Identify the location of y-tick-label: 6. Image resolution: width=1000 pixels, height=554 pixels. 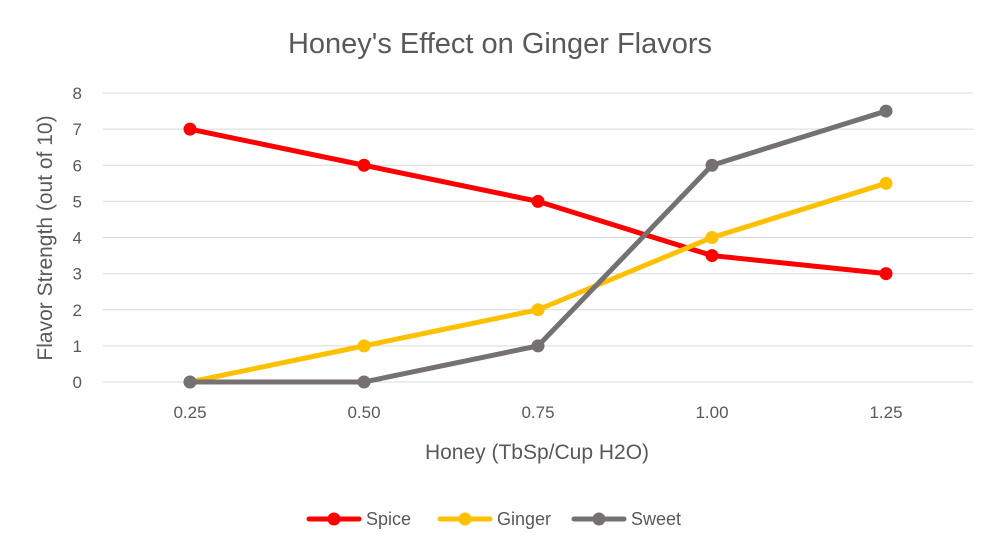
(77, 165).